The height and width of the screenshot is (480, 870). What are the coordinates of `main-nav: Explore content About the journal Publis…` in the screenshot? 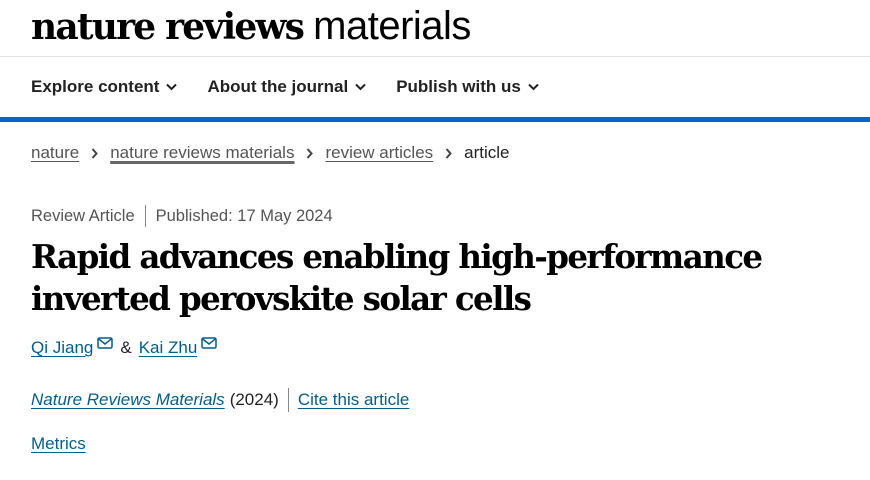 It's located at (285, 87).